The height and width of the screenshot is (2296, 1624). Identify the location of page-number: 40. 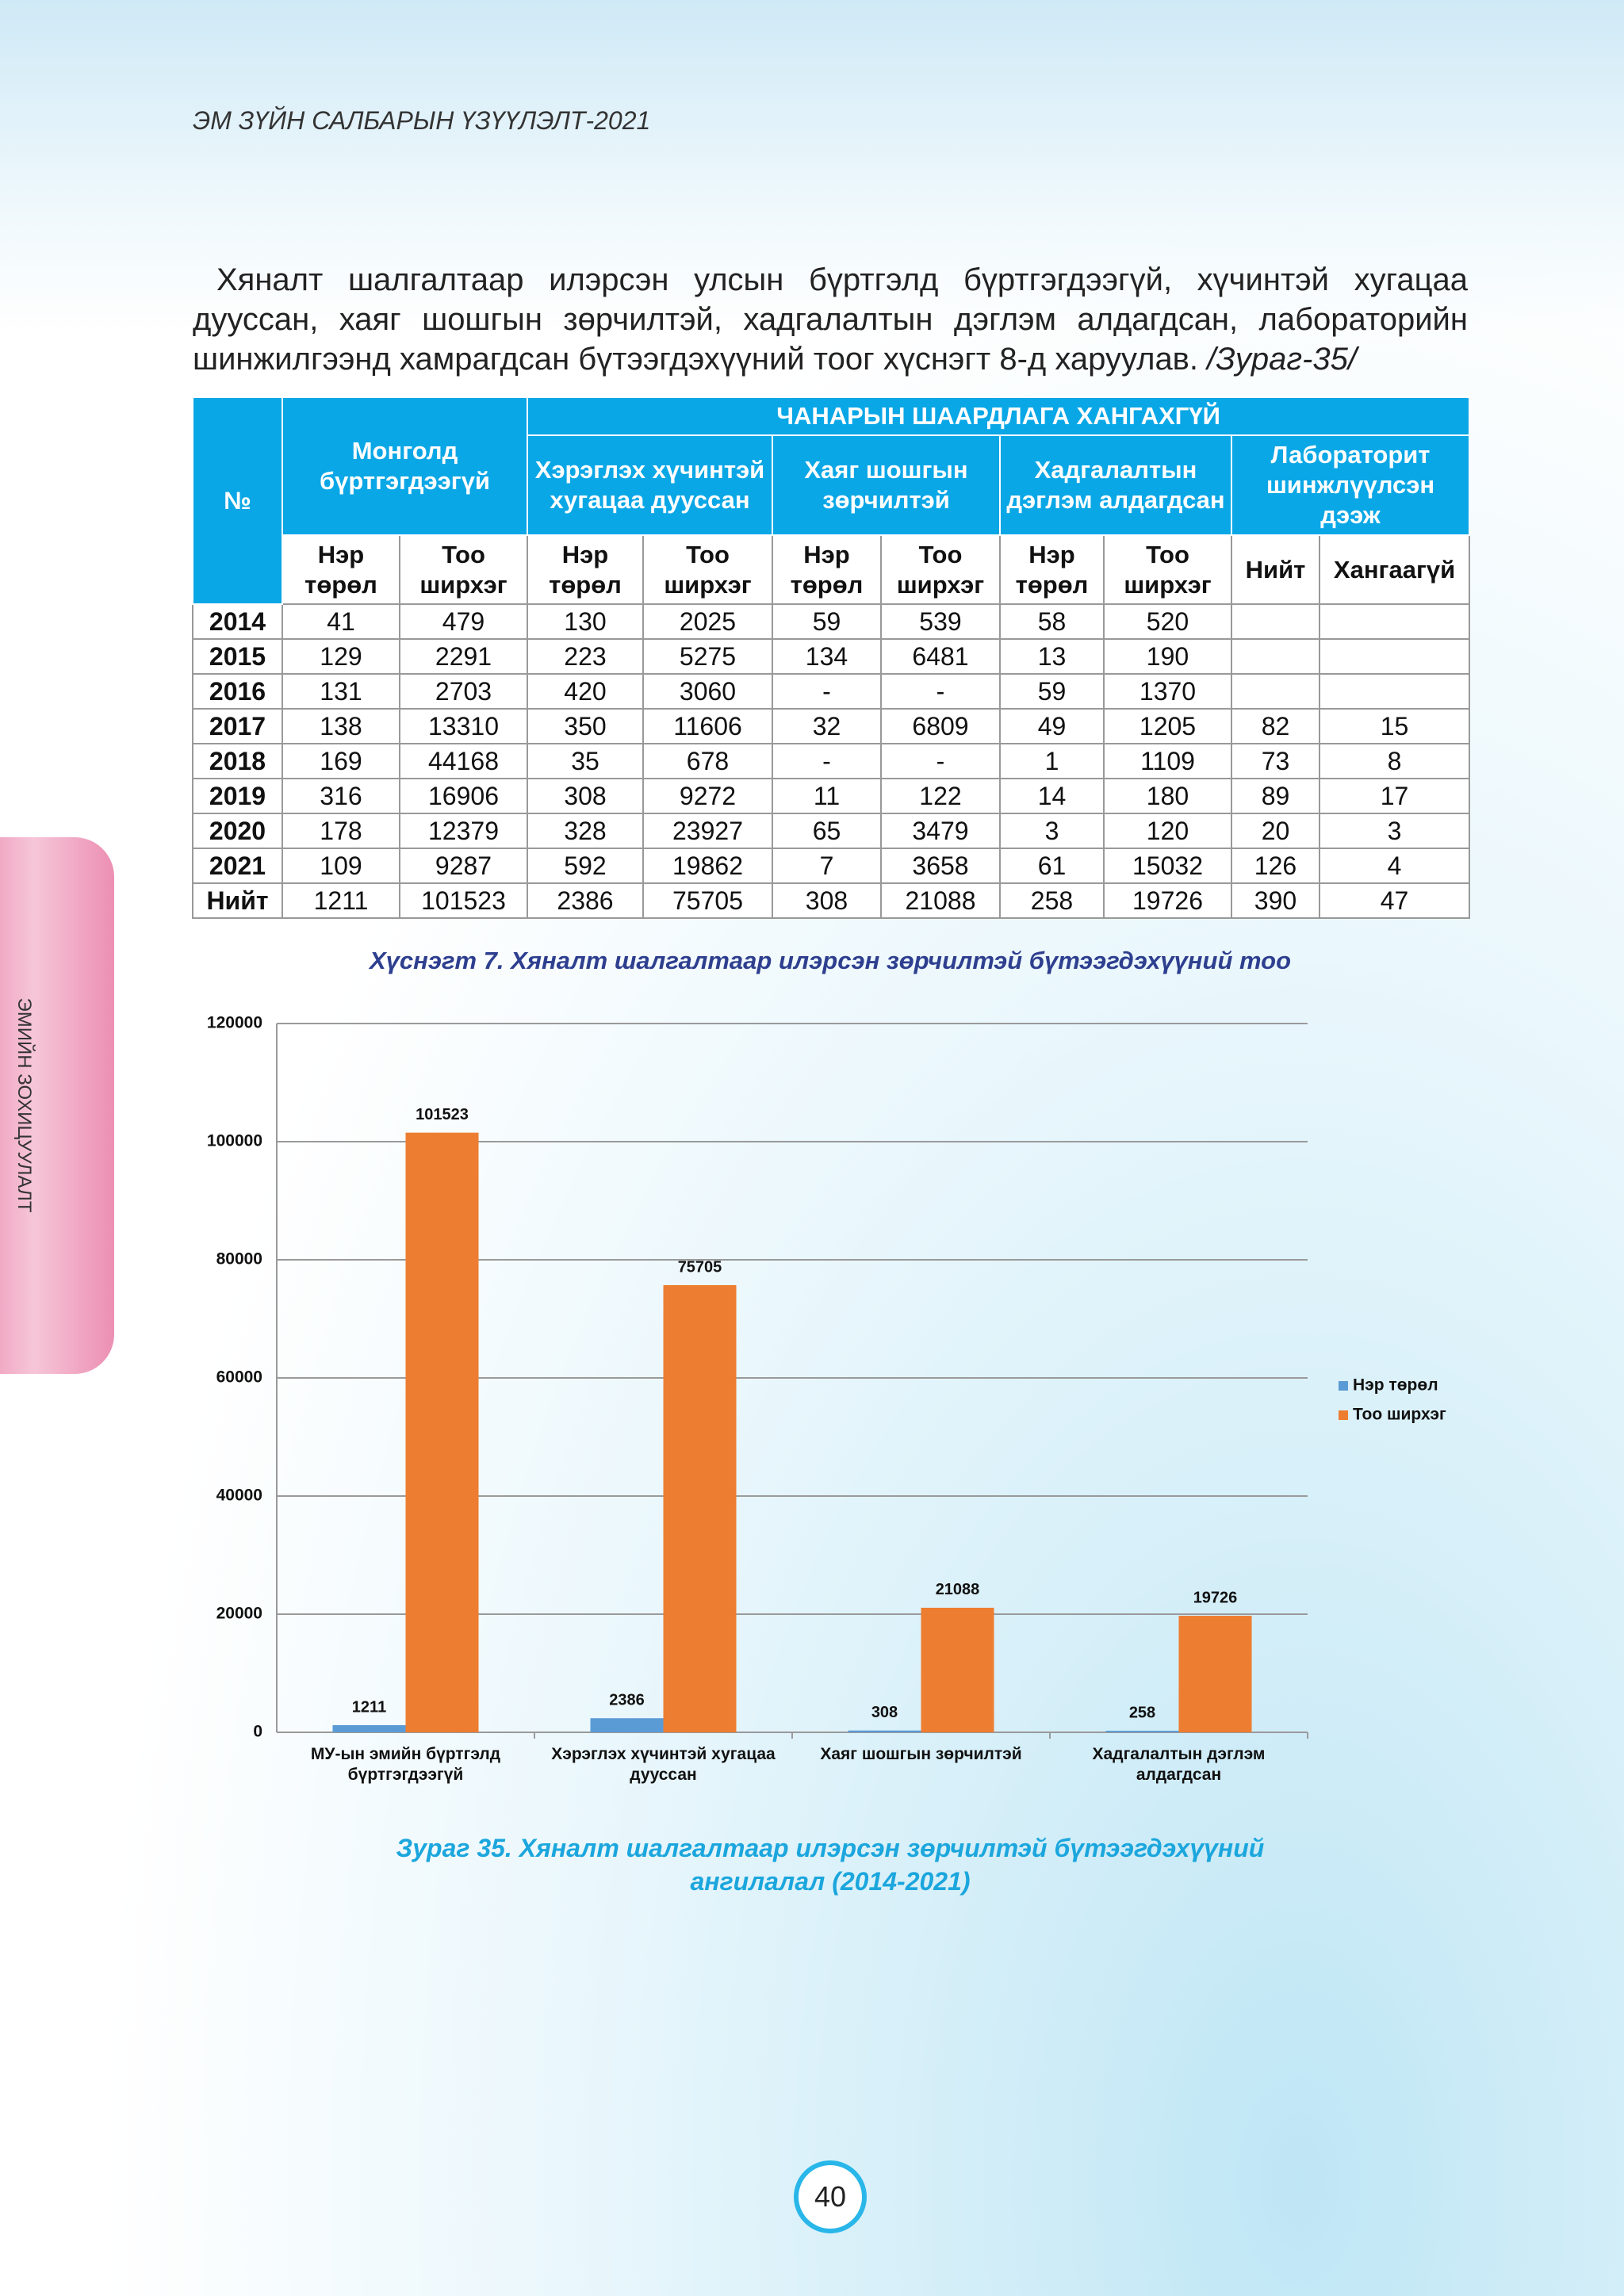
(830, 2196).